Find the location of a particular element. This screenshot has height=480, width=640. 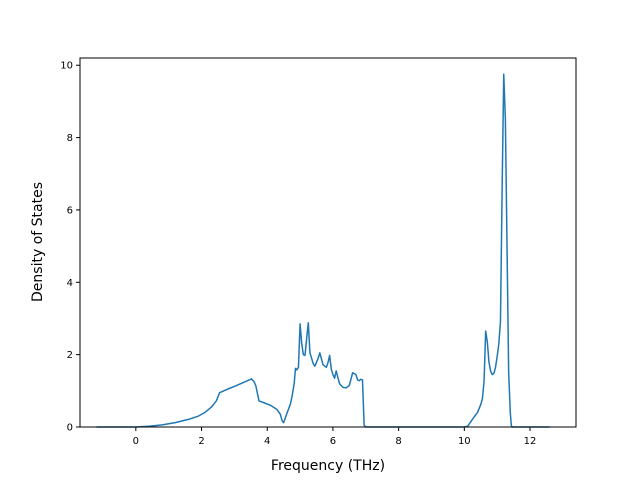

x-tick-label: 12 is located at coordinates (530, 441).